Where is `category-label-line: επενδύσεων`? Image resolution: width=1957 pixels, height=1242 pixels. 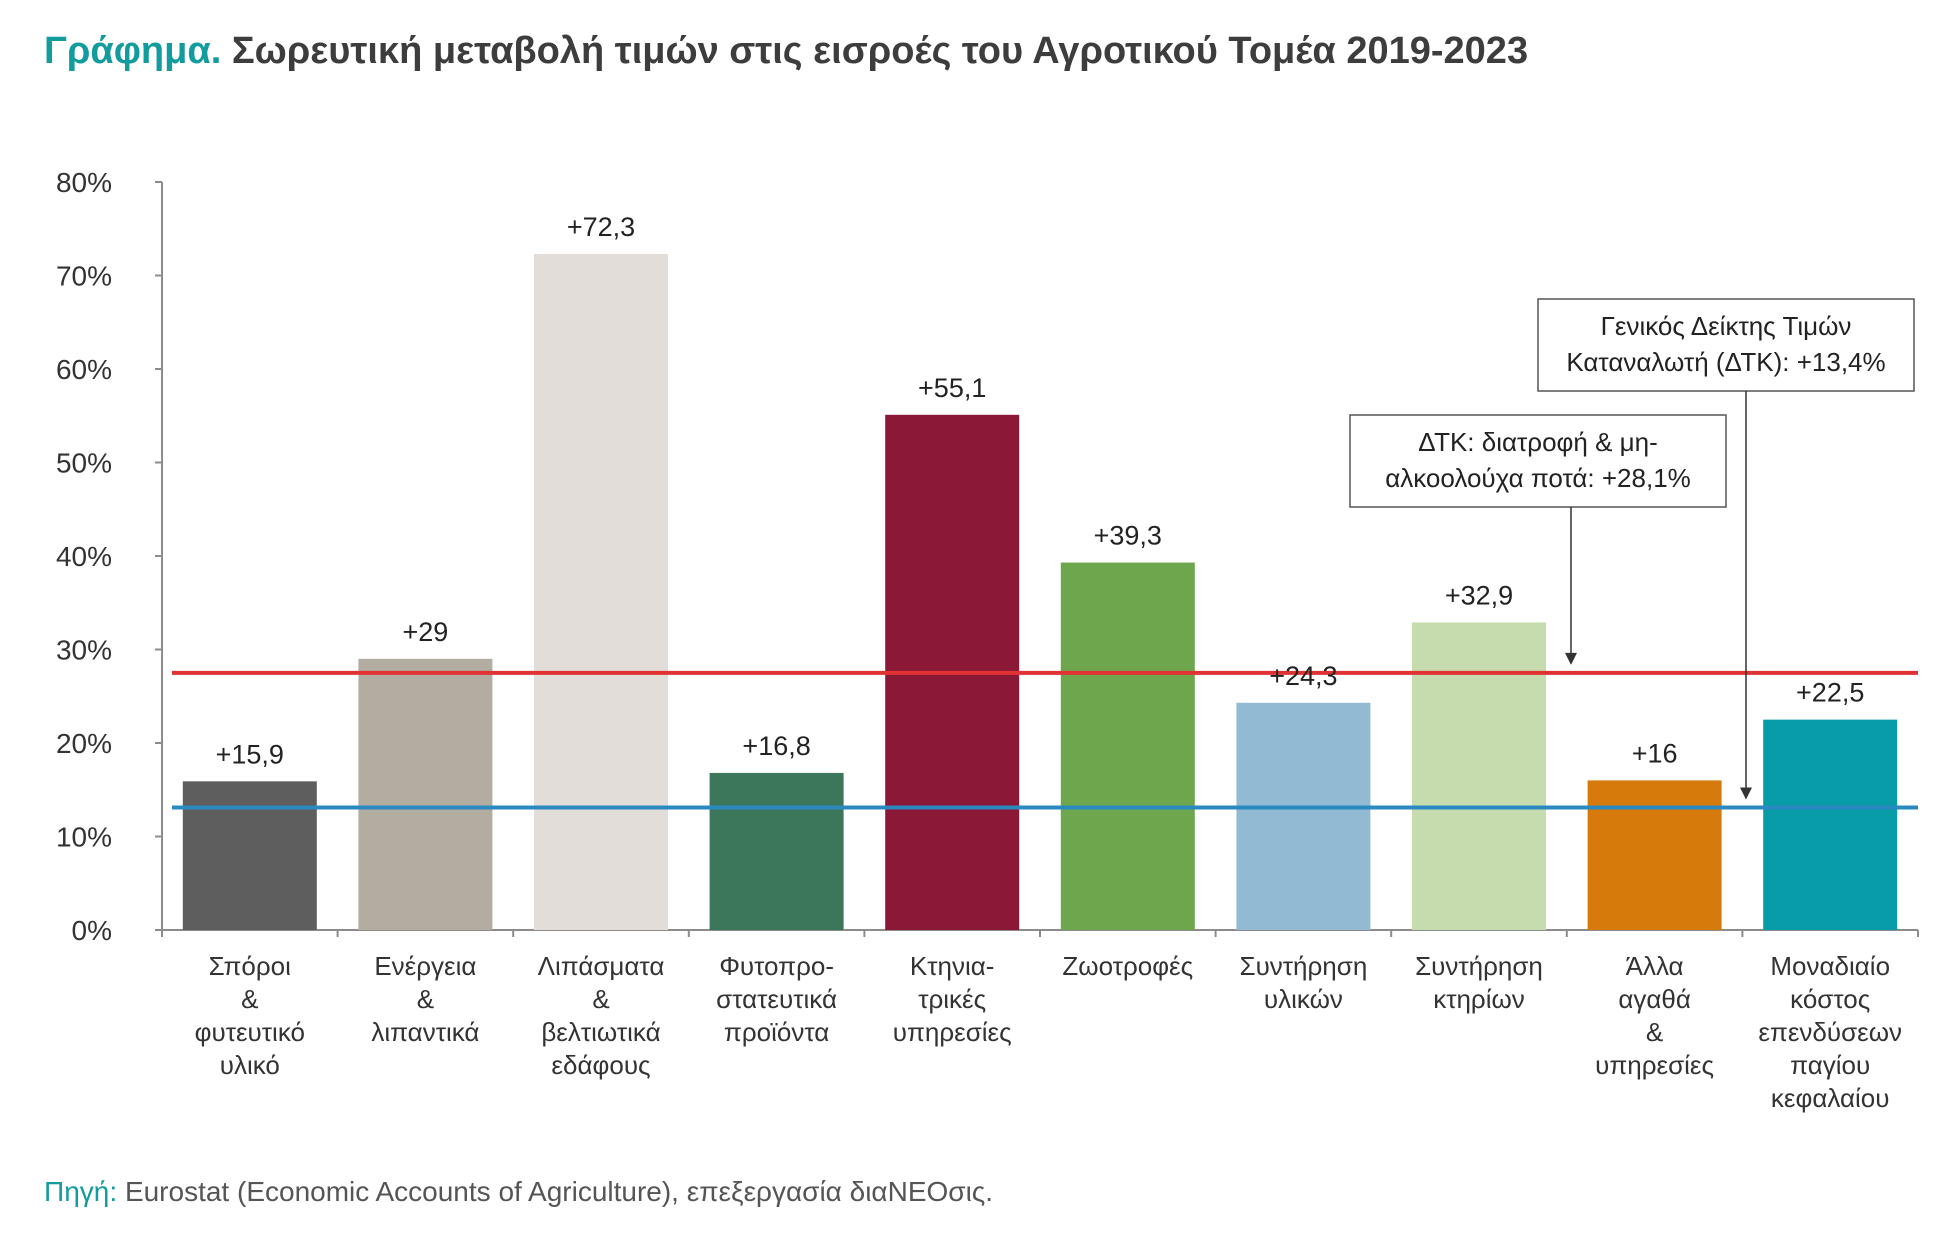
category-label-line: επενδύσεων is located at coordinates (1830, 1032).